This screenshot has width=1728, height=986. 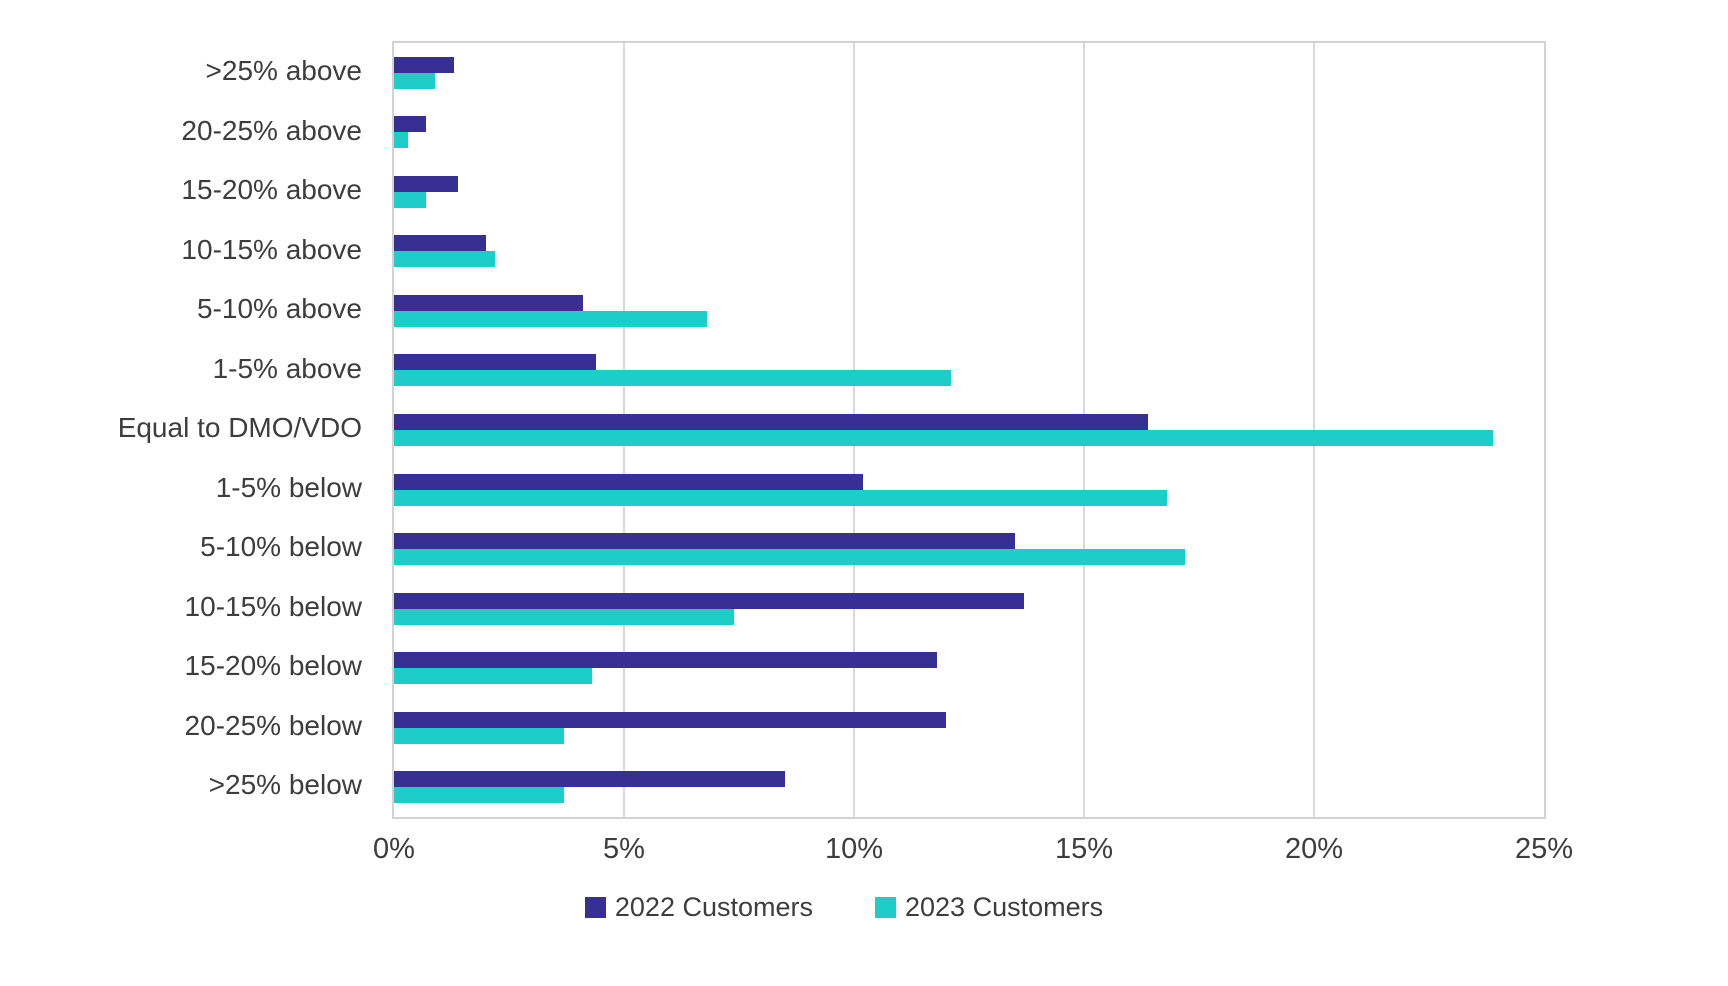 What do you see at coordinates (281, 547) in the screenshot?
I see `category-label: 5-10% below` at bounding box center [281, 547].